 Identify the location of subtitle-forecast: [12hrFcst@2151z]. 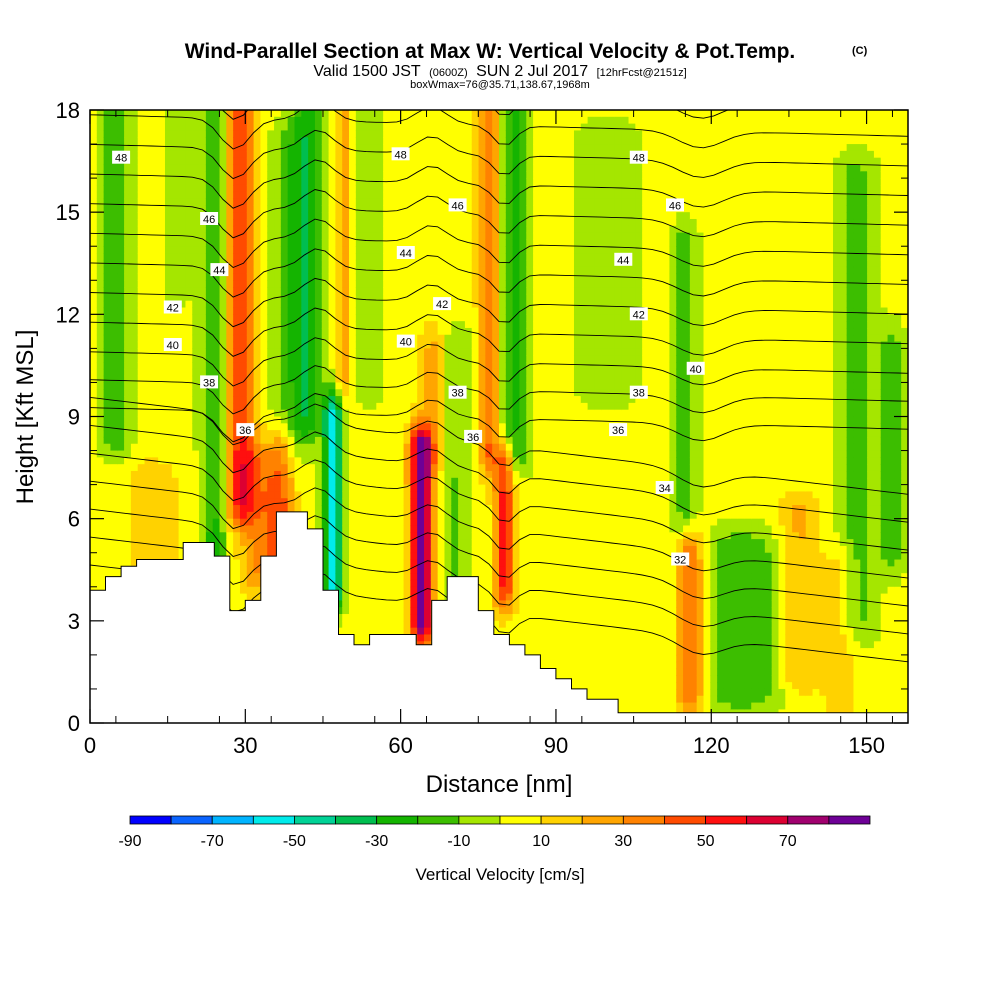
(642, 73).